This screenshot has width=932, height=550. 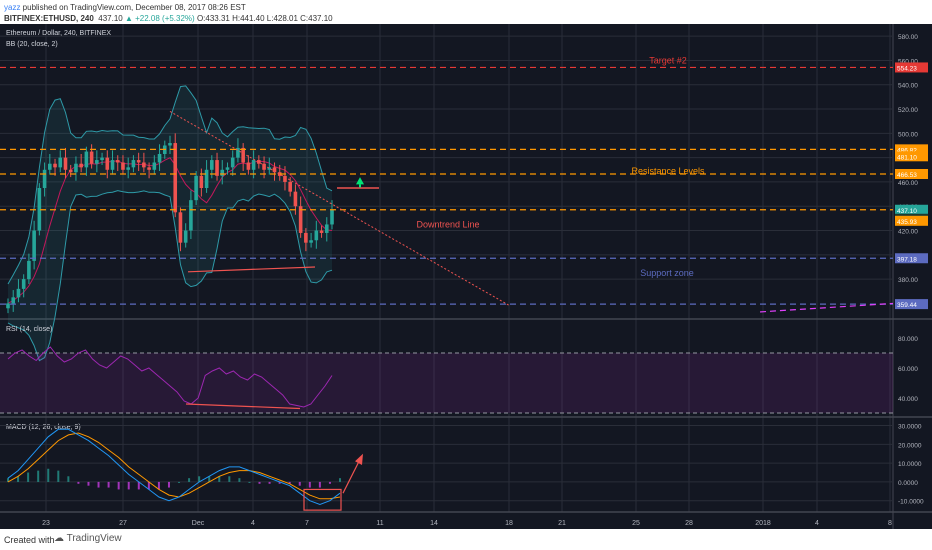 I want to click on ohlc-values: O:433.31 H:441.40 L:428.01 C:437.10, so click(x=264, y=18).